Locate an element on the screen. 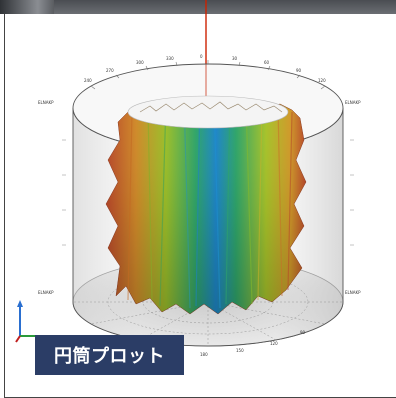 The image size is (396, 398). svg-text: 240 is located at coordinates (88, 80).